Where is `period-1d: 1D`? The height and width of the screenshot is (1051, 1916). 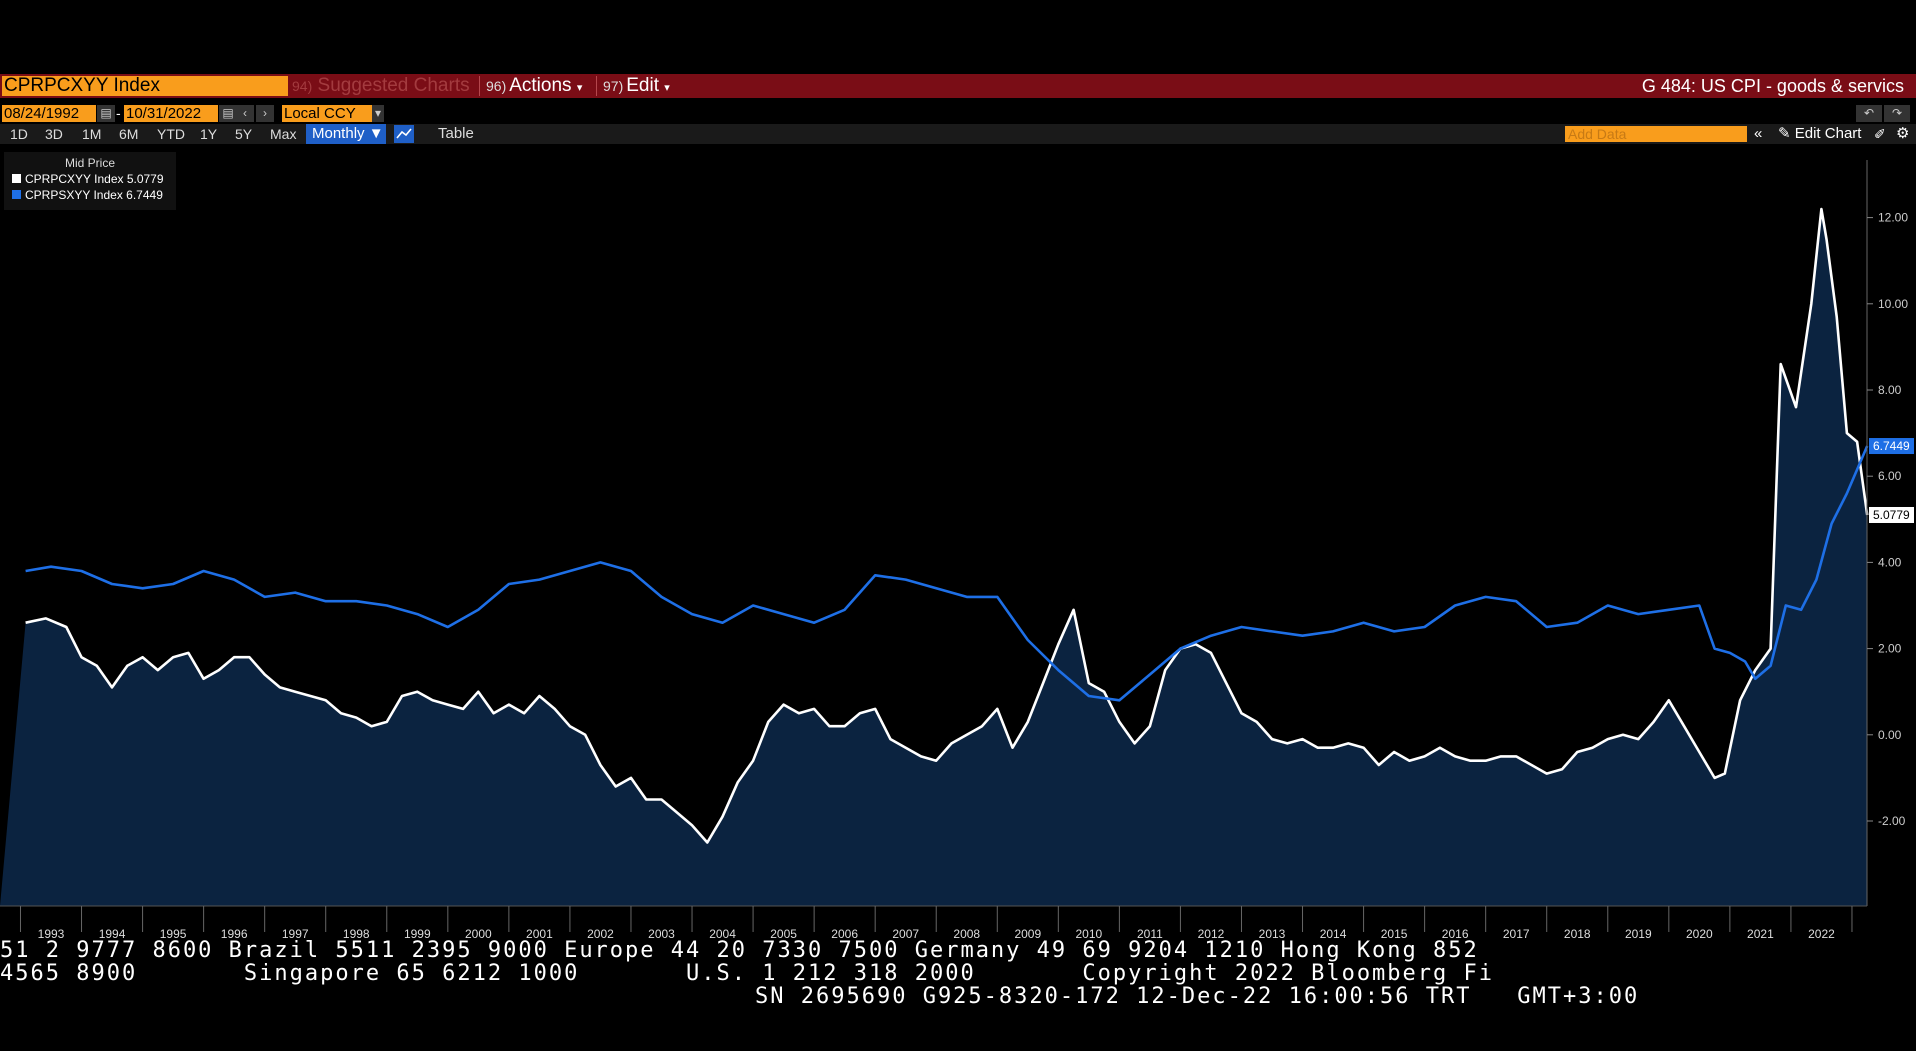 period-1d: 1D is located at coordinates (19, 134).